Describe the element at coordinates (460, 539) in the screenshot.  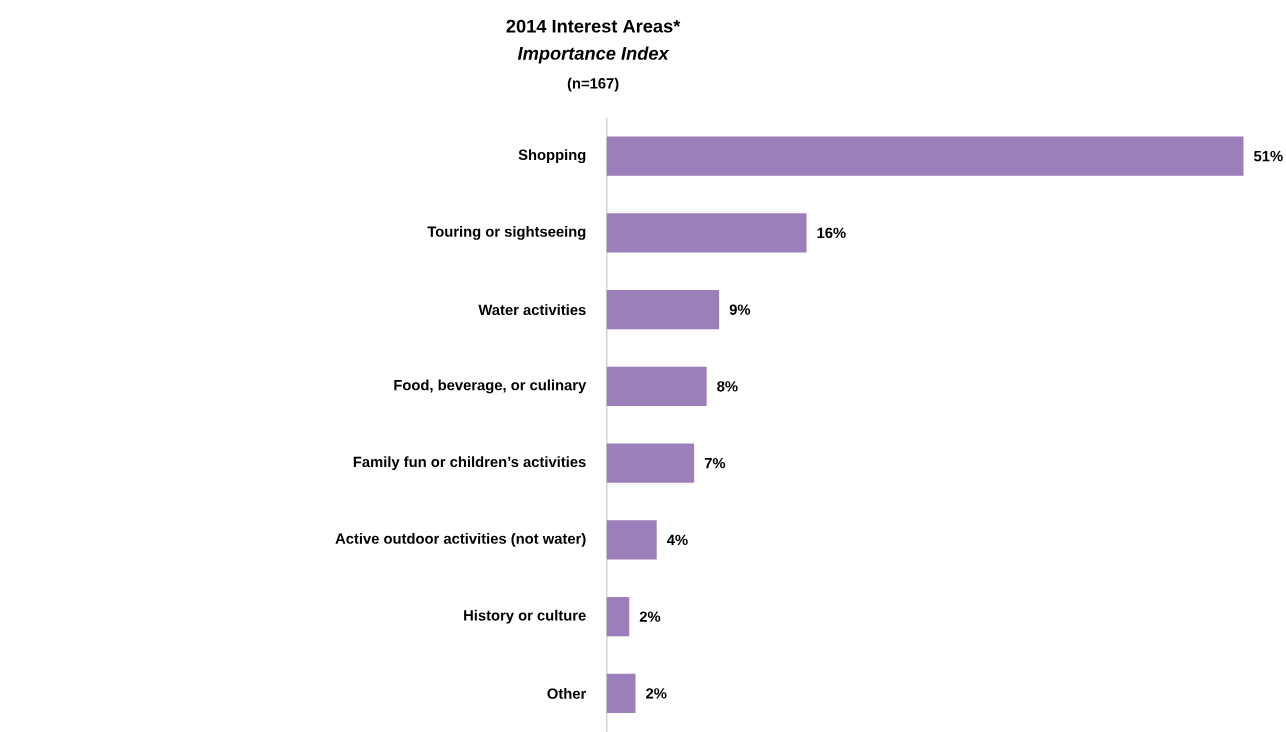
I see `y-tick-label: Active outdoor activities (not water)` at that location.